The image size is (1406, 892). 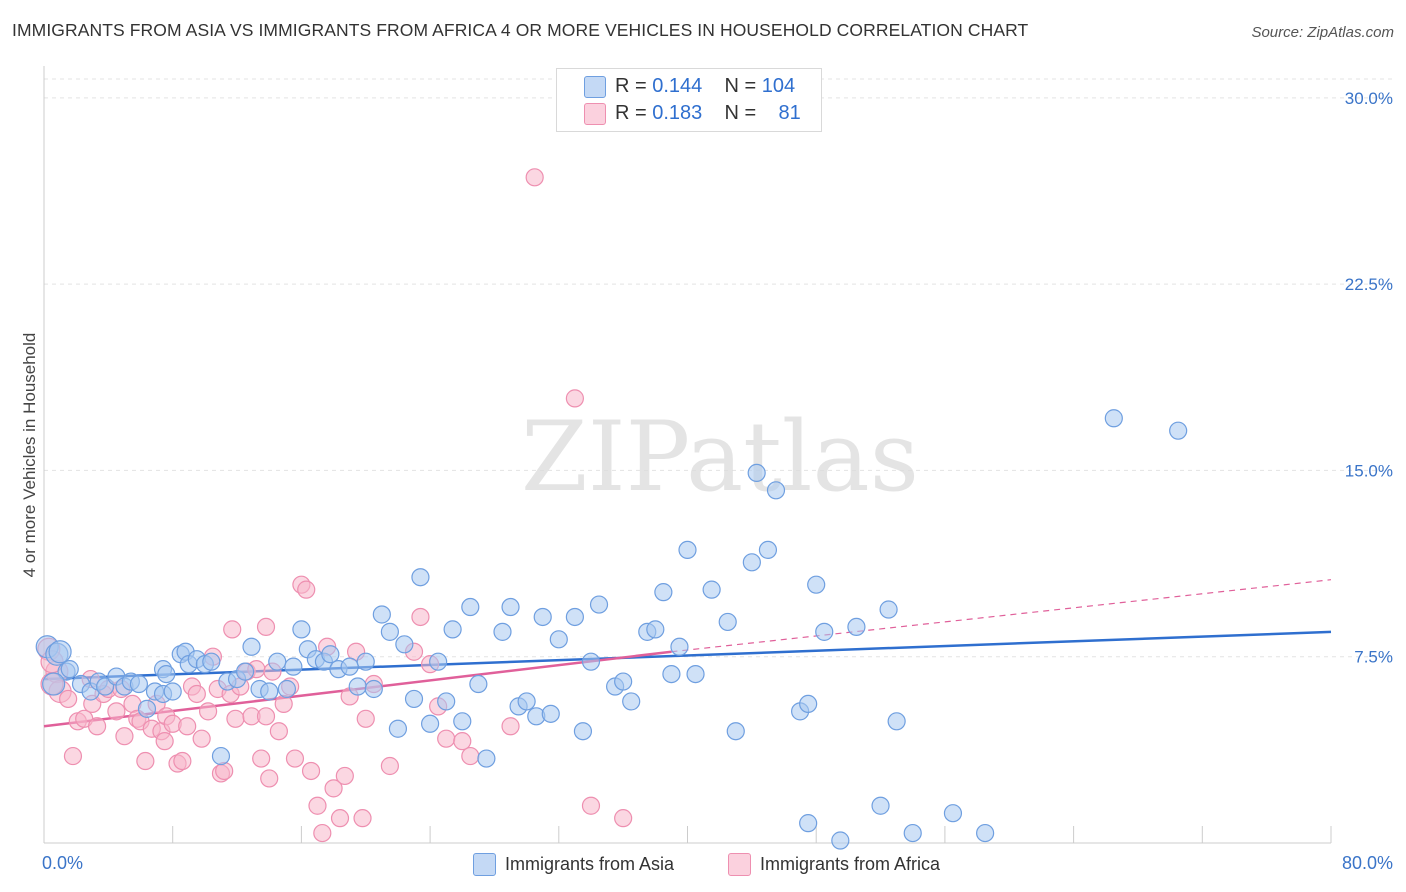 What do you see at coordinates (850, 864) in the screenshot?
I see `bottom-legend-label-africa: Immigrants from Africa` at bounding box center [850, 864].